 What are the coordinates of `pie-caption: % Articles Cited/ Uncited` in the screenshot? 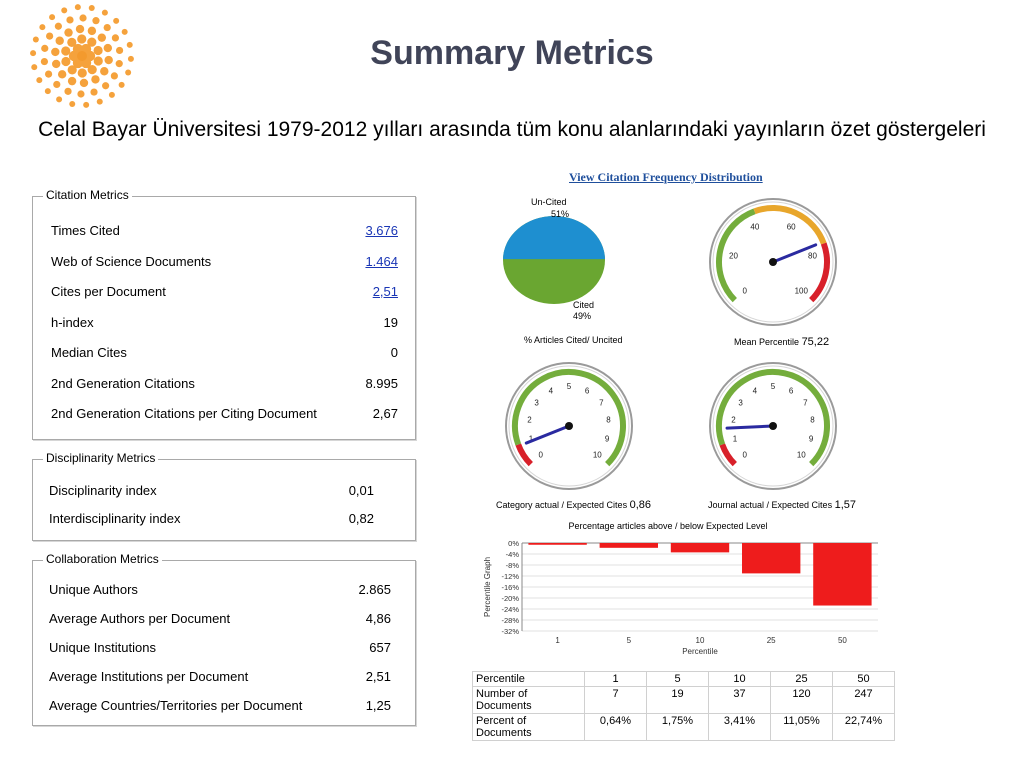 It's located at (573, 340).